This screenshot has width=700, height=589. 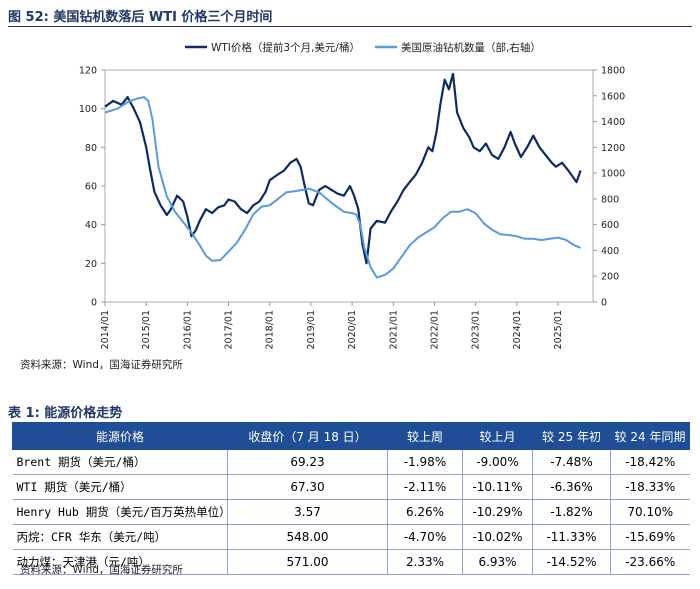 What do you see at coordinates (434, 329) in the screenshot?
I see `x-tick-label: 2022/01` at bounding box center [434, 329].